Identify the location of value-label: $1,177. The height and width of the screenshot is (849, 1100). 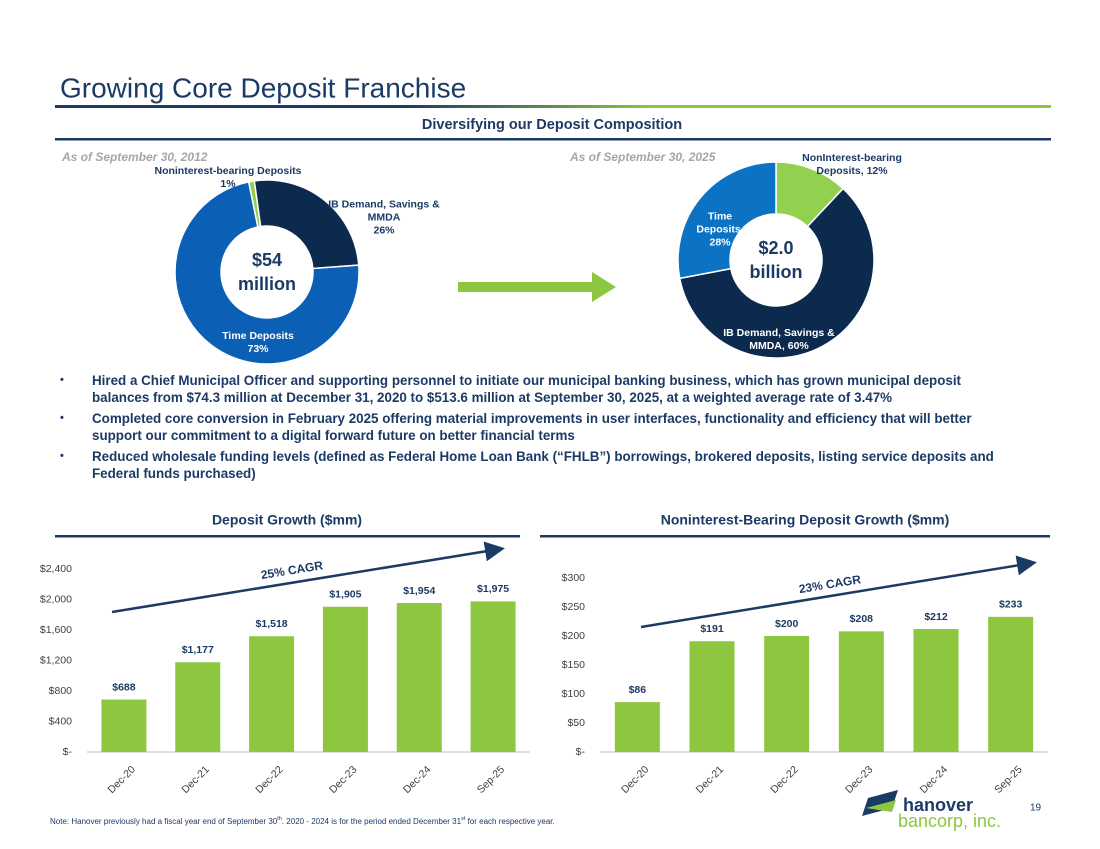
(198, 650).